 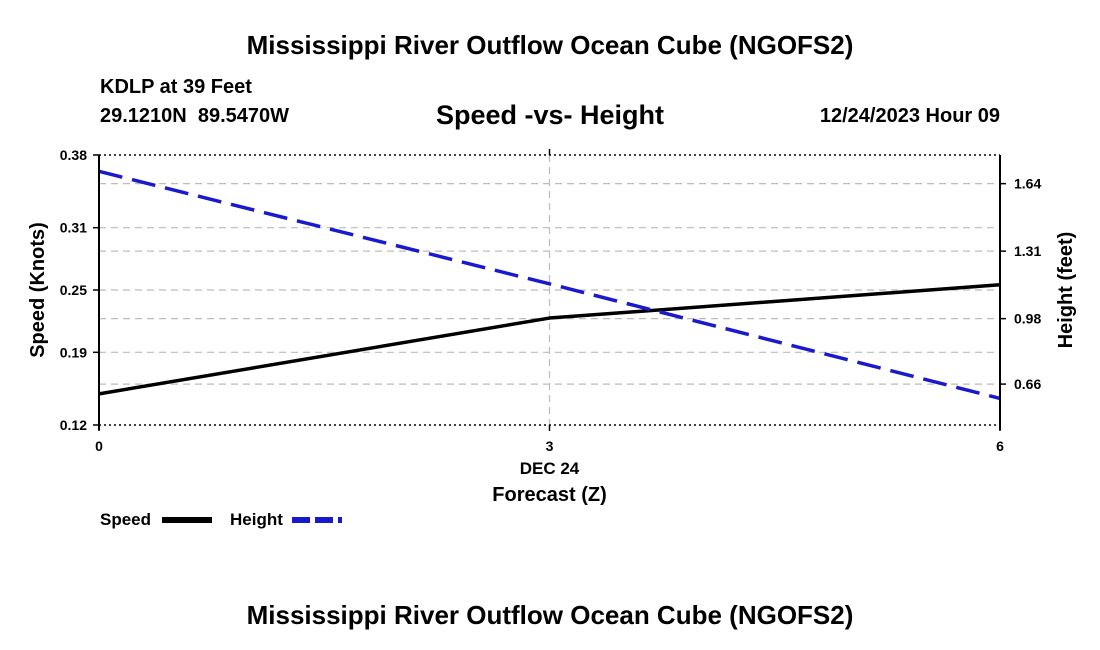 What do you see at coordinates (73, 228) in the screenshot?
I see `y-left-tick-label: 0.31` at bounding box center [73, 228].